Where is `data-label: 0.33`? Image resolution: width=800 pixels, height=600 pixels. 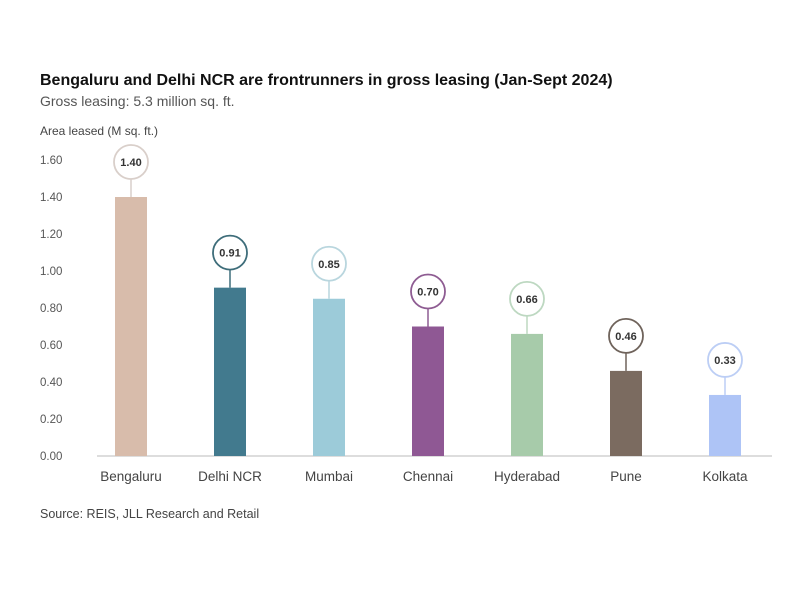 data-label: 0.33 is located at coordinates (724, 361).